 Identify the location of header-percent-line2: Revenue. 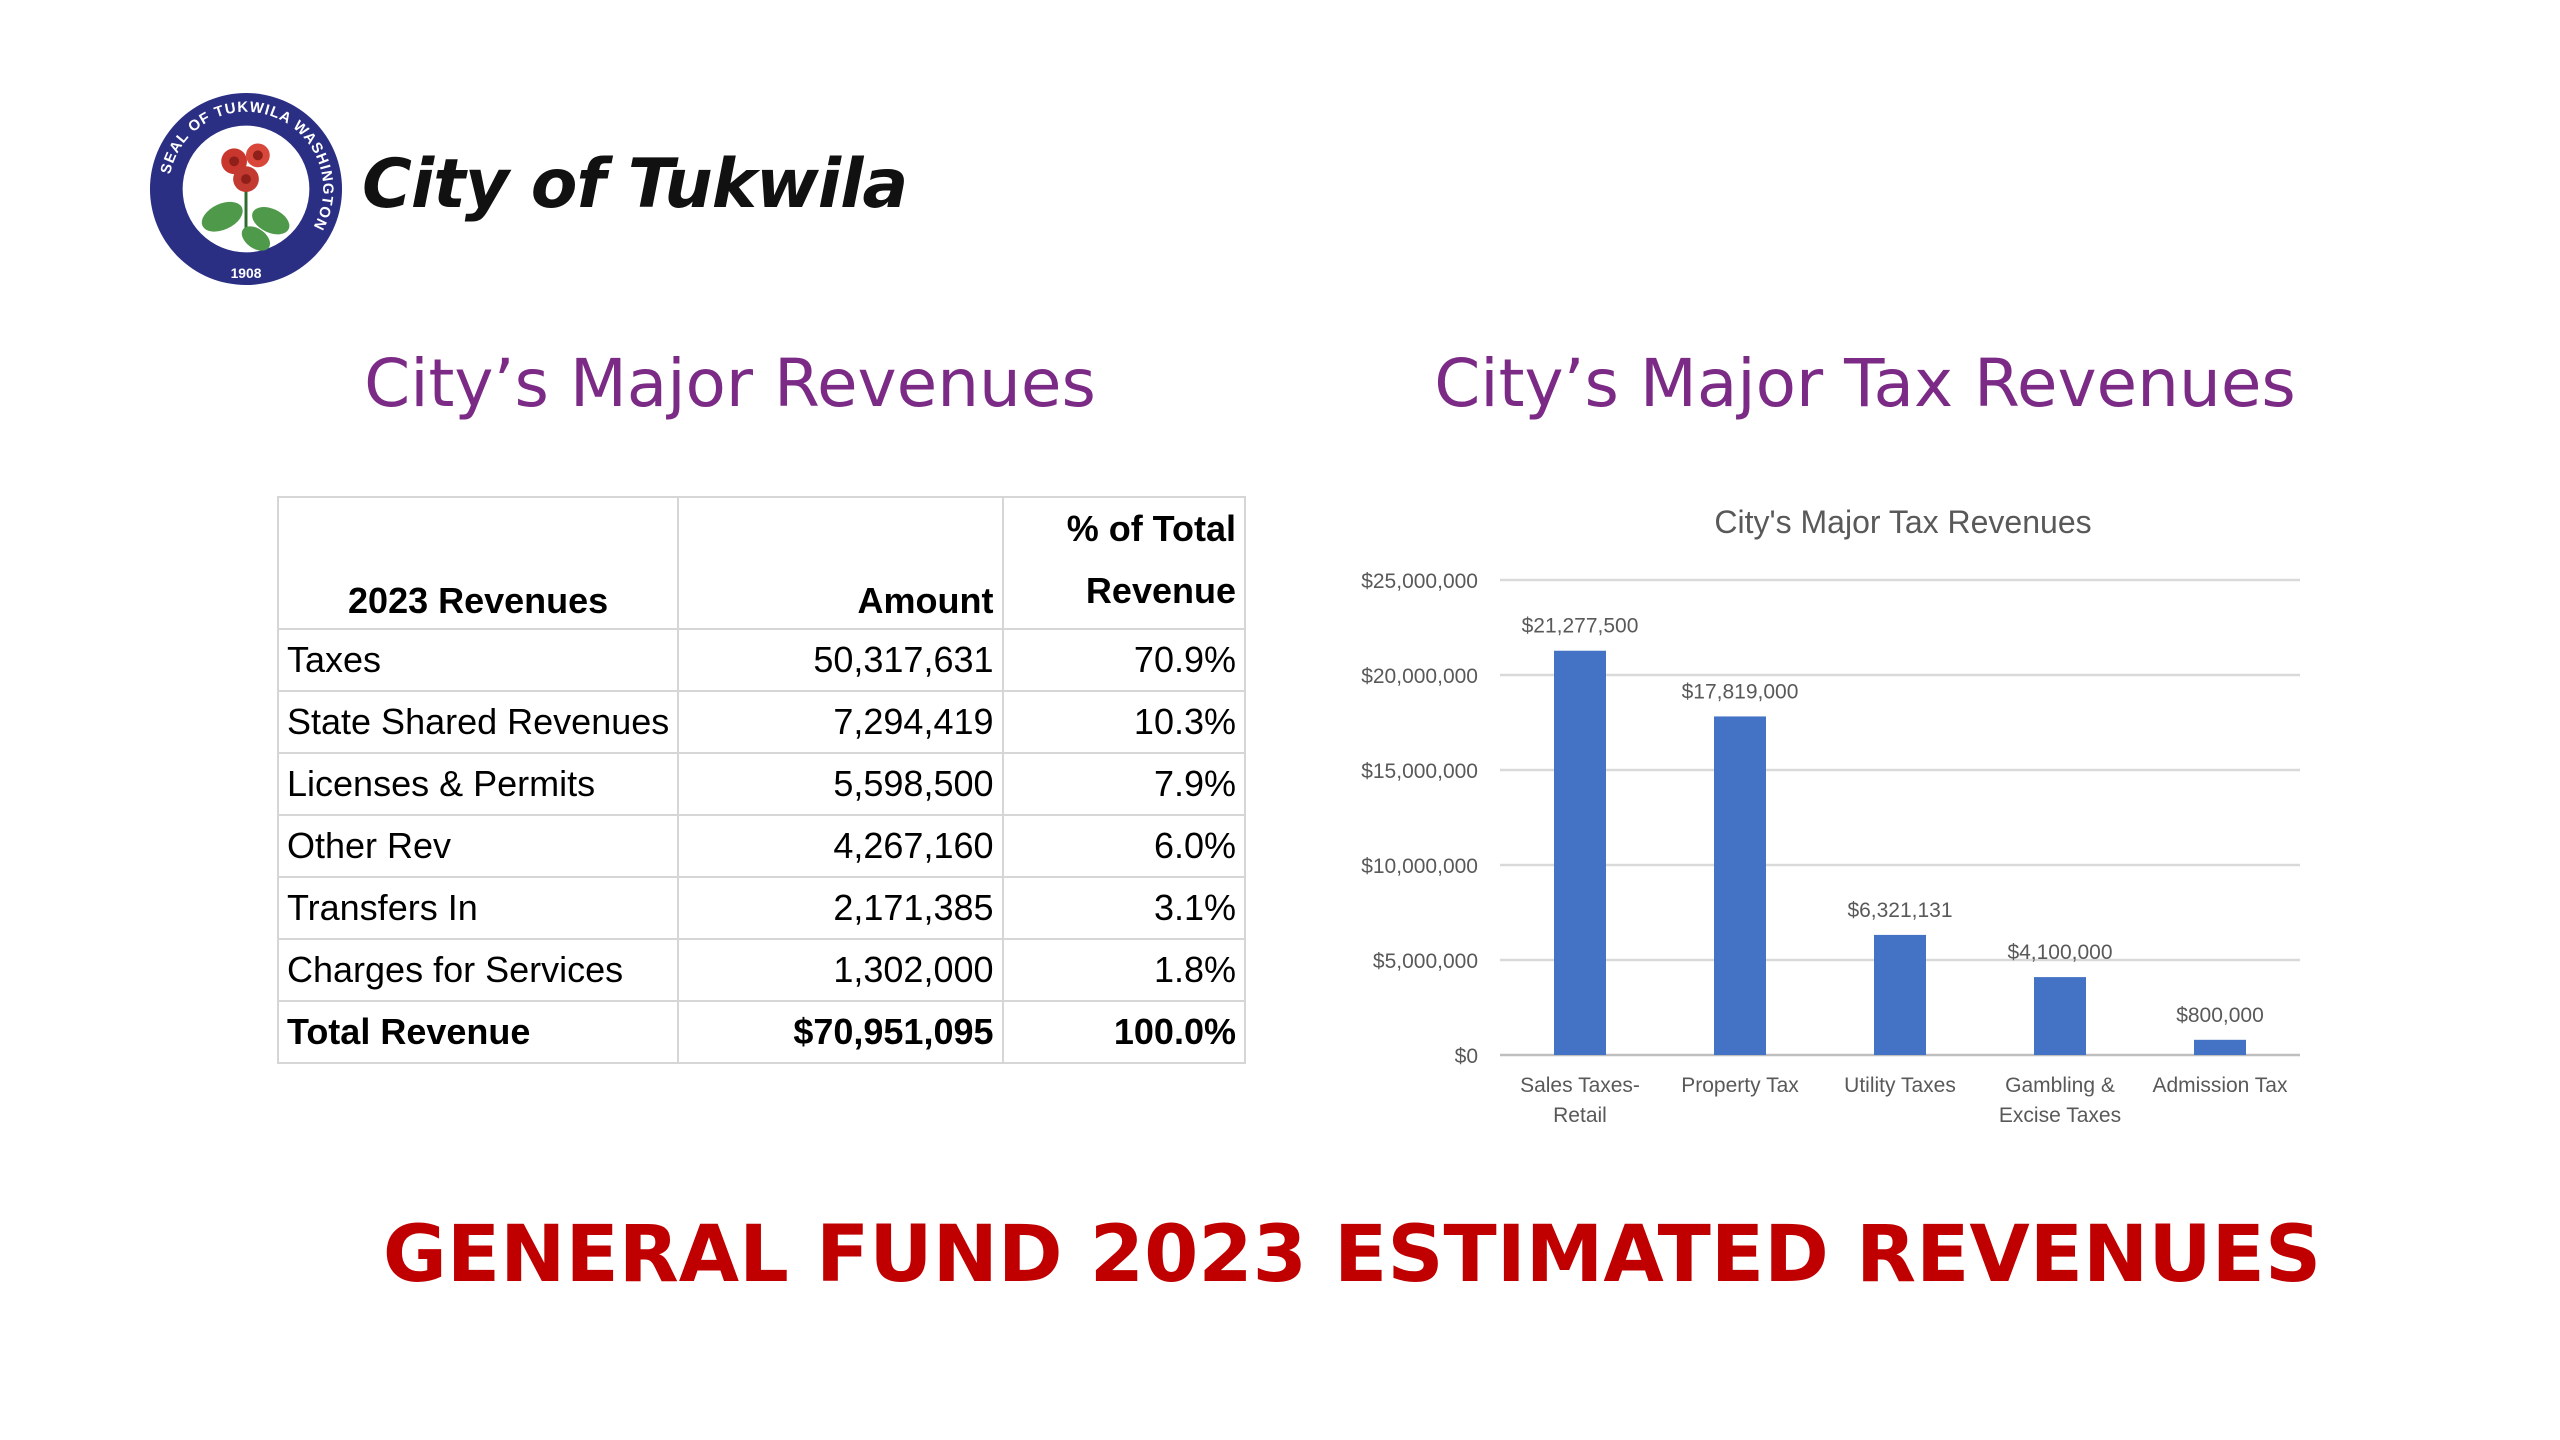
(1160, 590).